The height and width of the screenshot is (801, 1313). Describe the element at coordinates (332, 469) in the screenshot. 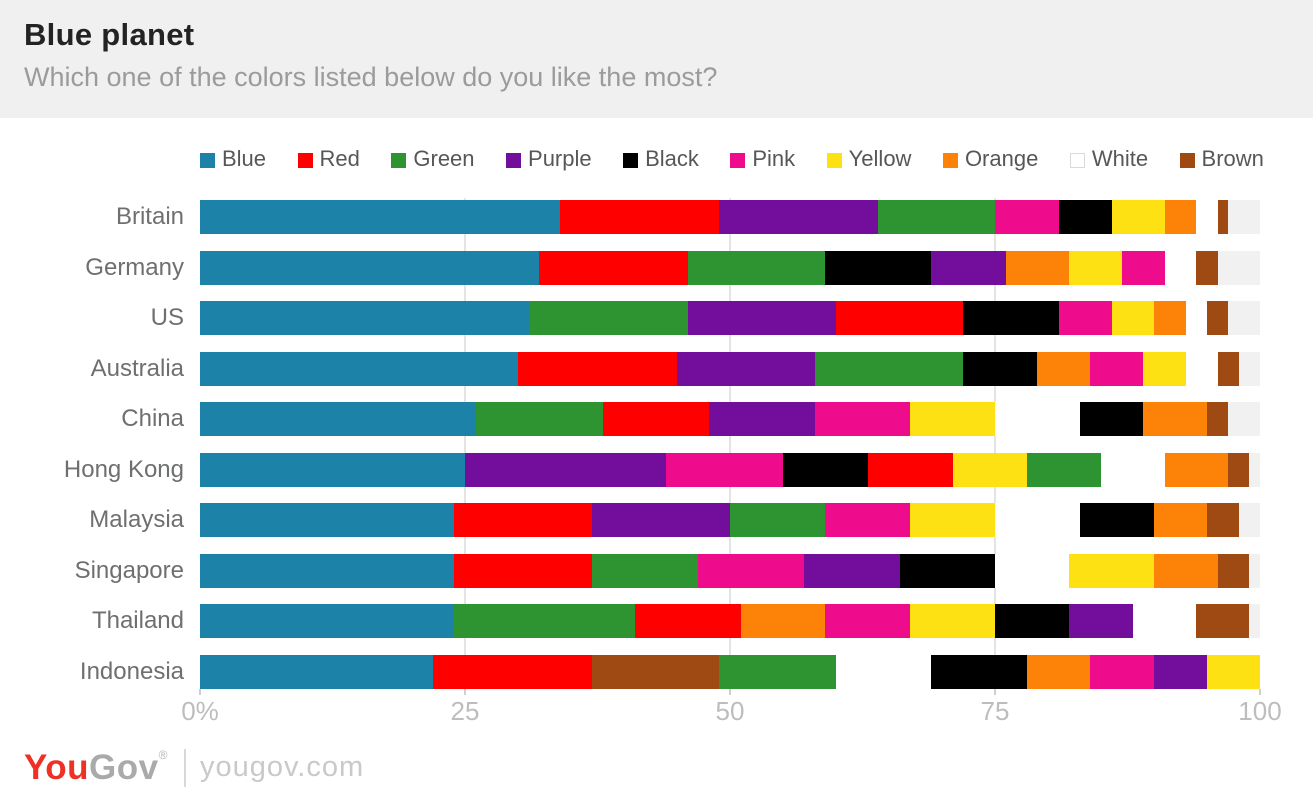

I see `bar-segment-hong-kong-blue` at that location.